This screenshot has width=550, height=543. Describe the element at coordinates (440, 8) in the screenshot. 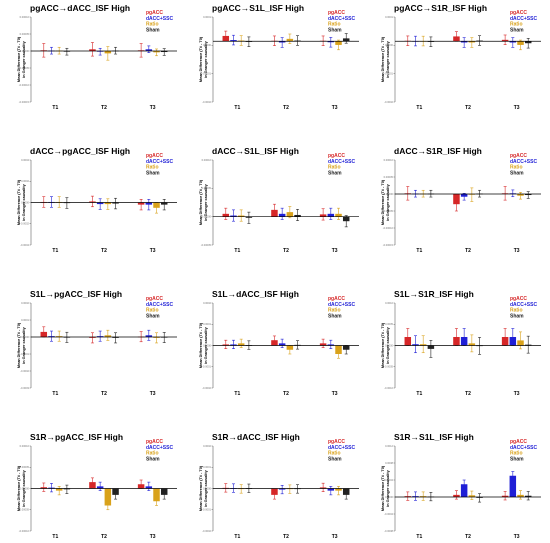

I see `panel-title: pgACC→S1R_ISF High` at that location.